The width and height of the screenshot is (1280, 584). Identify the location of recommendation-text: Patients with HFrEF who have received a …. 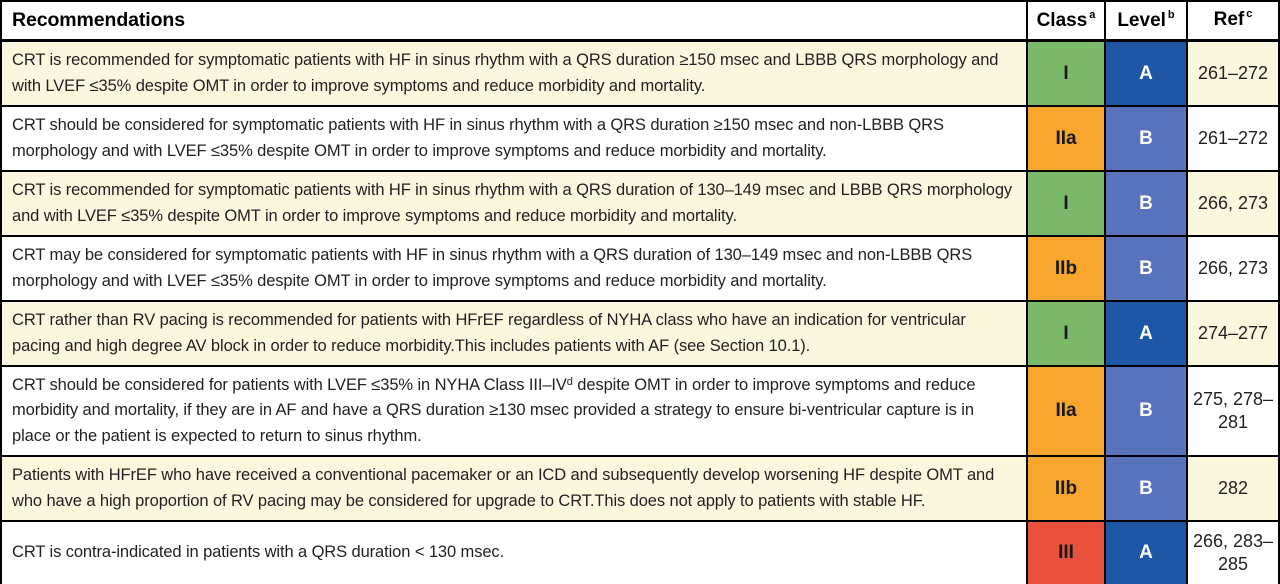
(513, 488).